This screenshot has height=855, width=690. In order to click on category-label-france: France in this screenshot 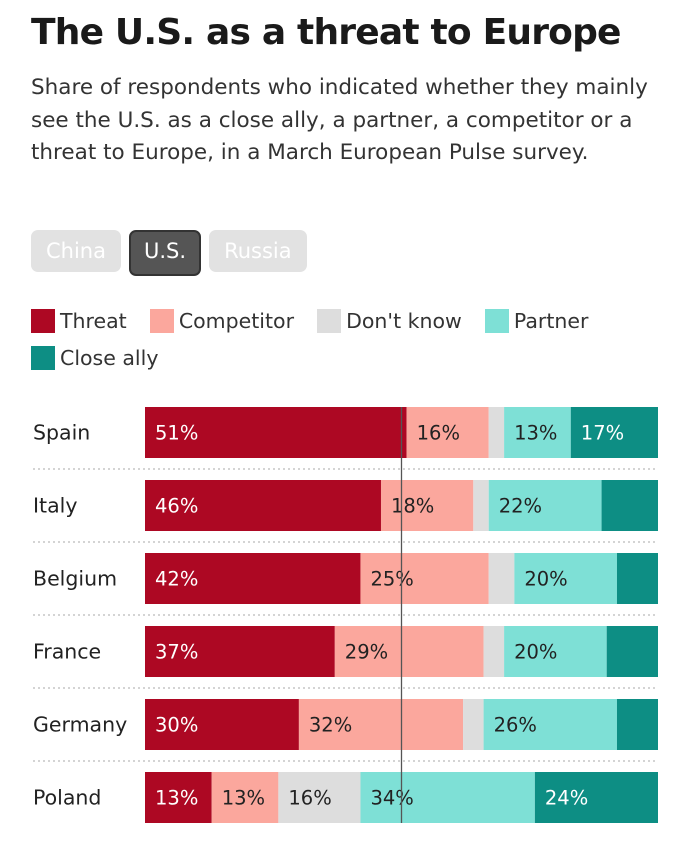, I will do `click(67, 652)`.